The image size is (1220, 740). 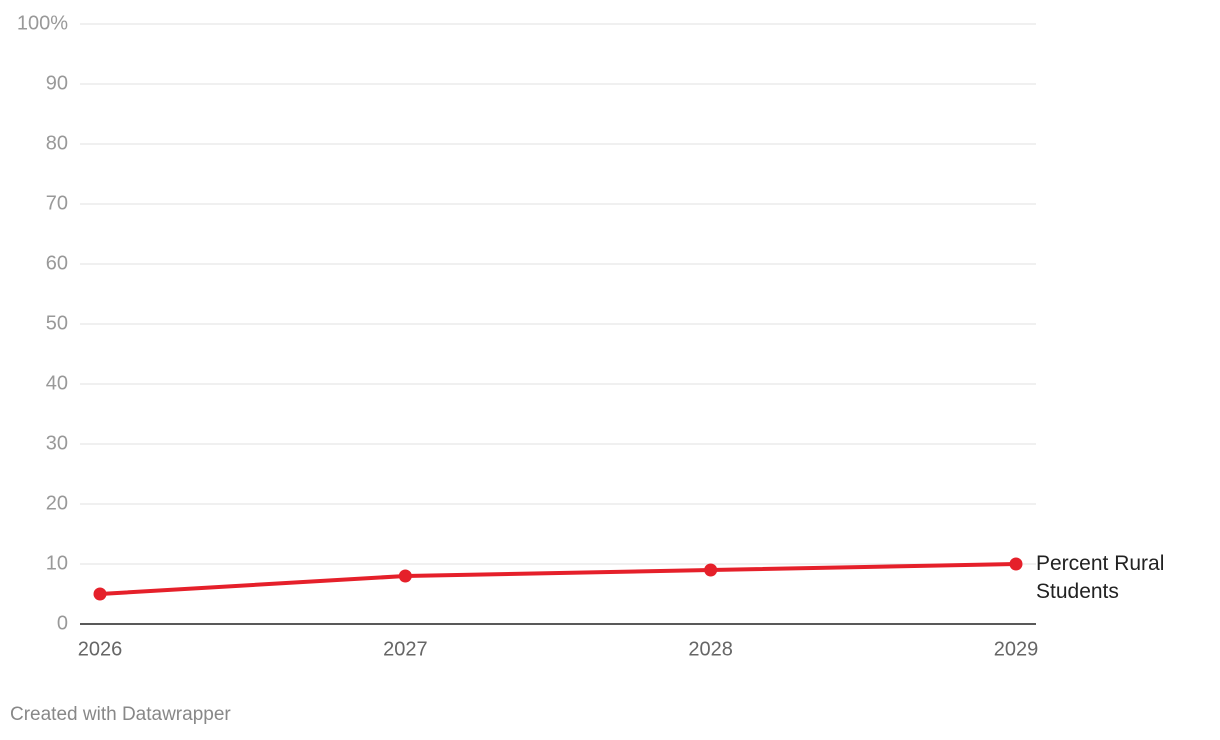 I want to click on x-tick-label: 2028, so click(x=710, y=649).